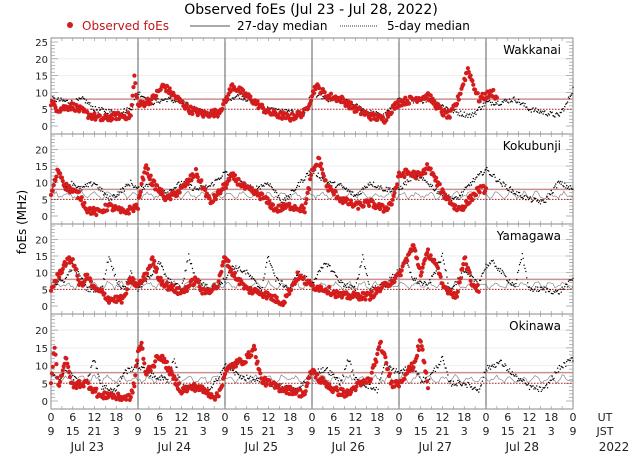 Image resolution: width=640 pixels, height=457 pixels. What do you see at coordinates (269, 431) in the screenshot?
I see `x-tick-label-jst: 21` at bounding box center [269, 431].